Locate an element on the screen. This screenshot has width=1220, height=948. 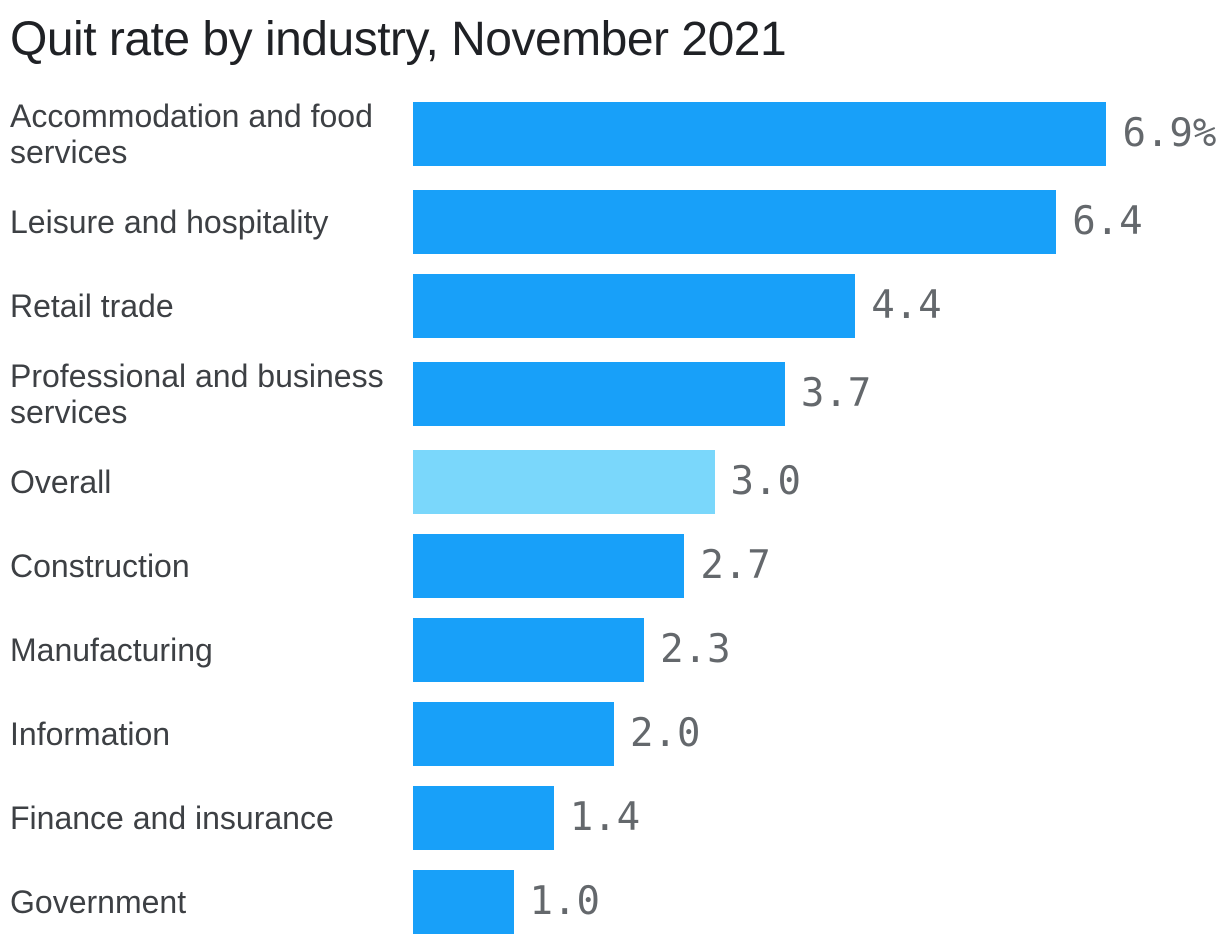
chart-row: Construction 2.7 is located at coordinates (615, 566).